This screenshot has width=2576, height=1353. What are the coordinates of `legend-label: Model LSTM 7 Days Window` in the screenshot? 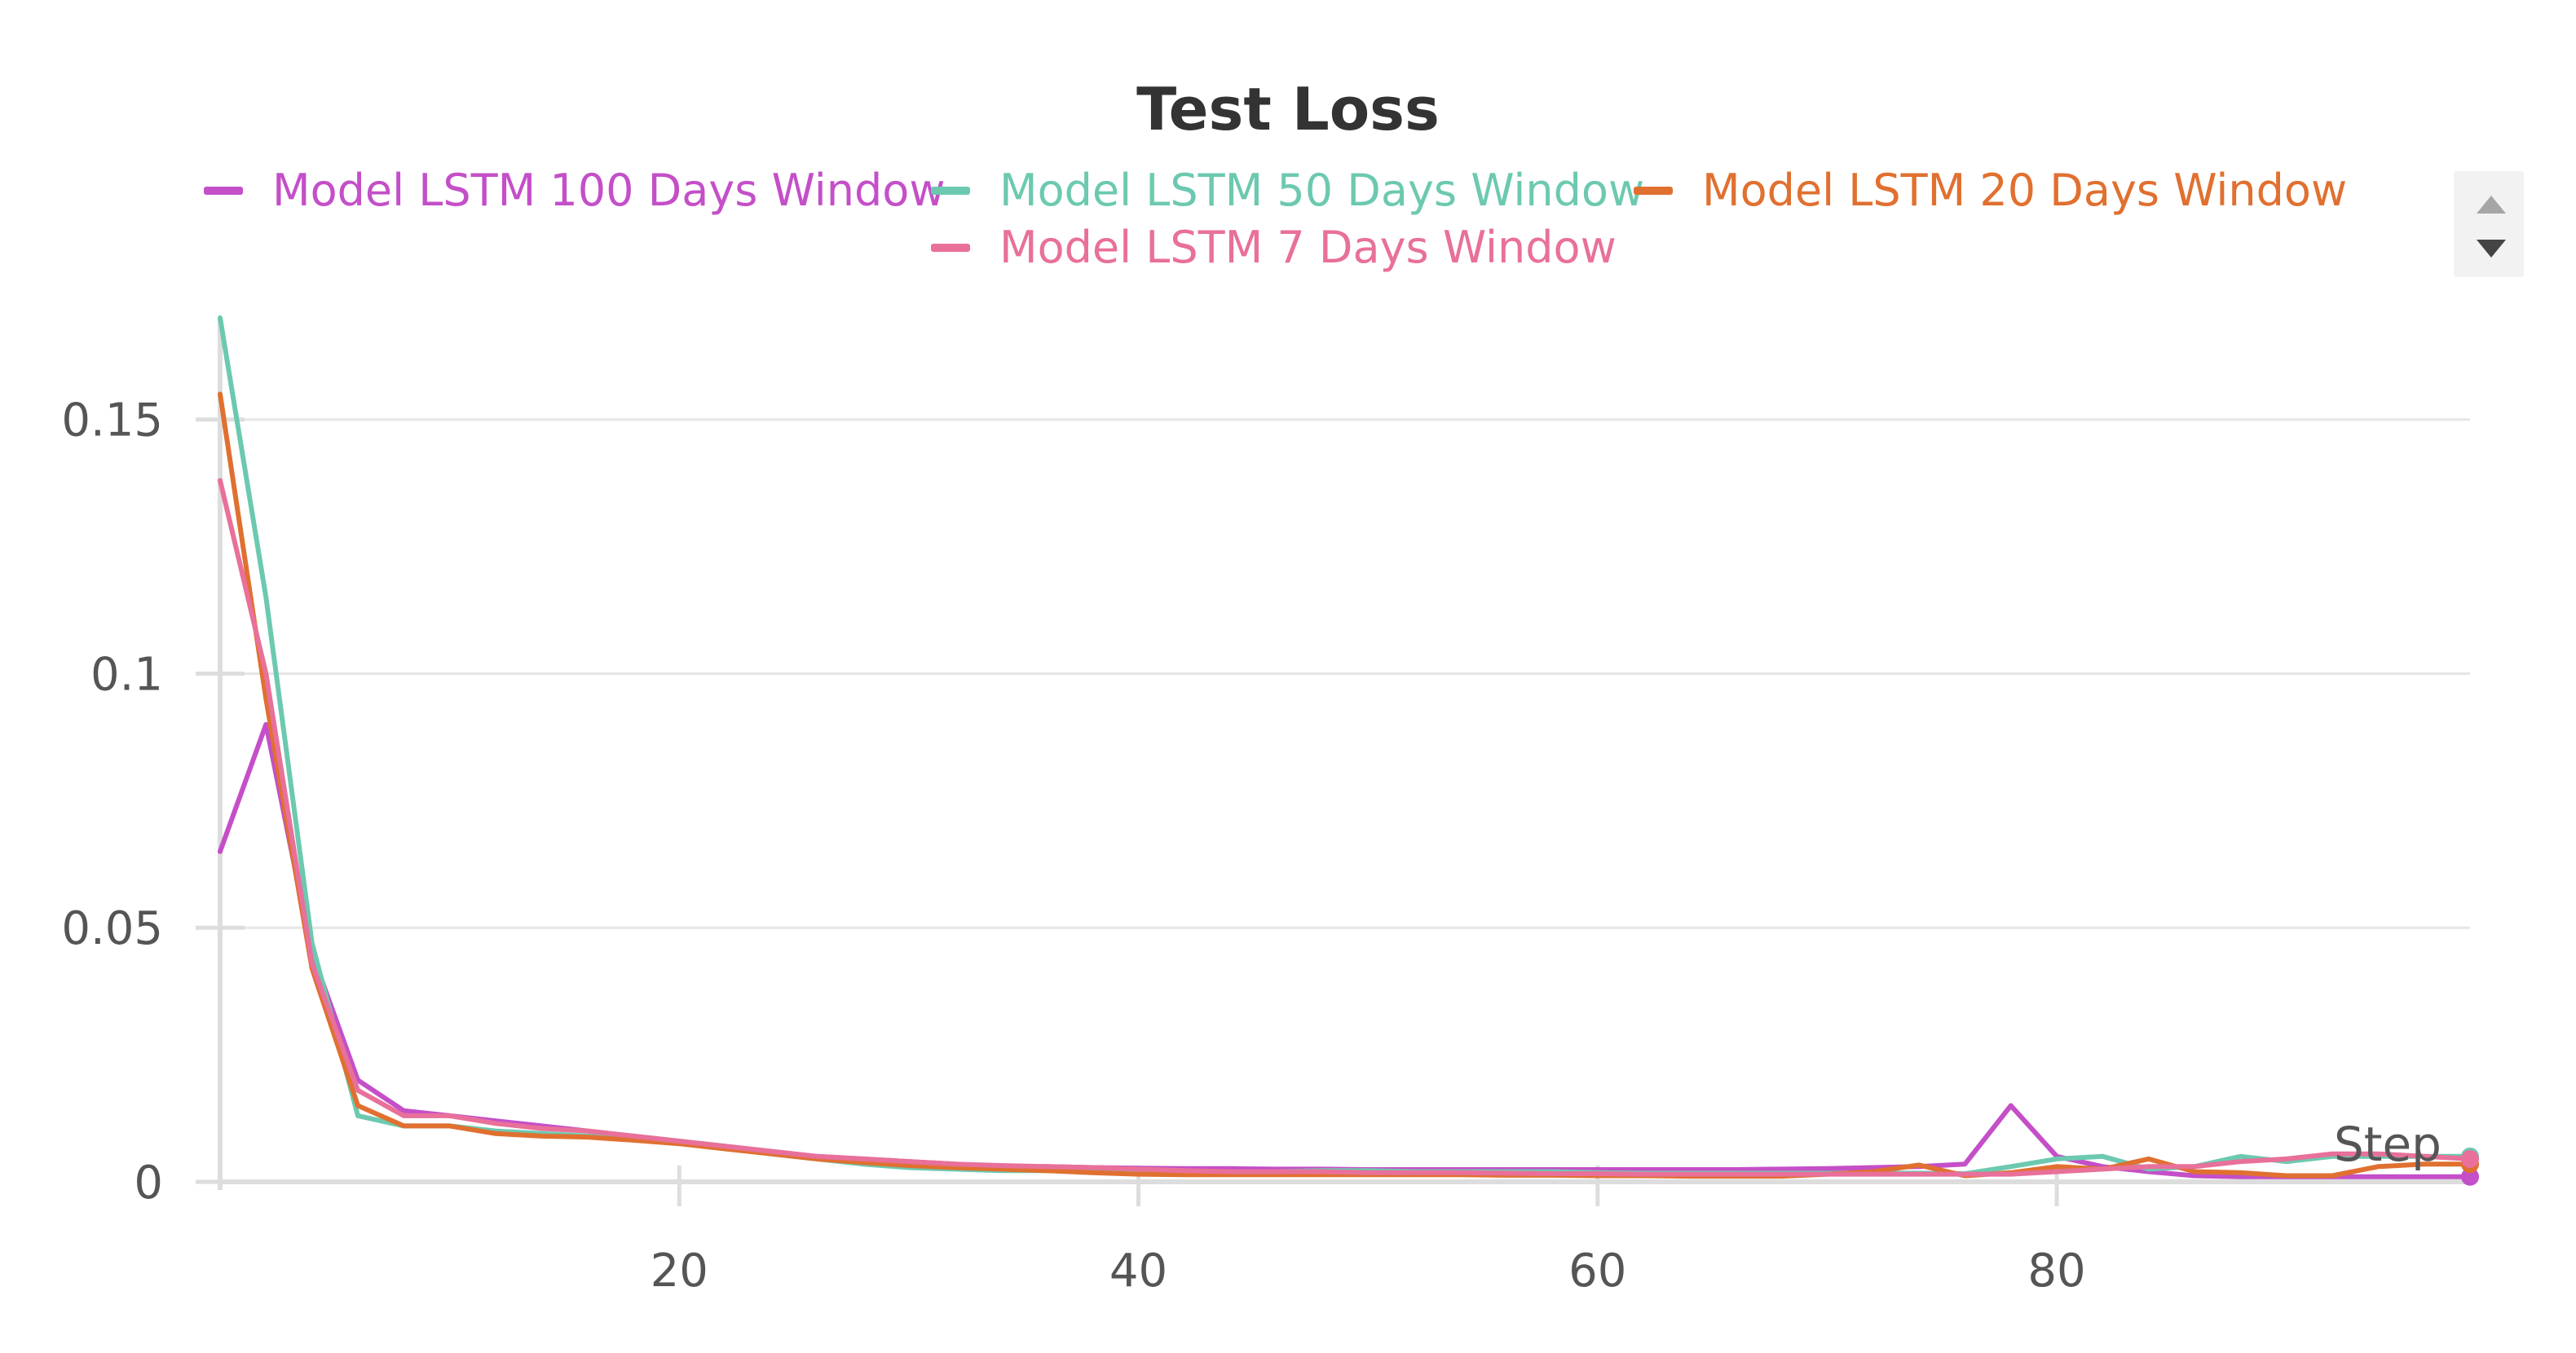 It's located at (1308, 247).